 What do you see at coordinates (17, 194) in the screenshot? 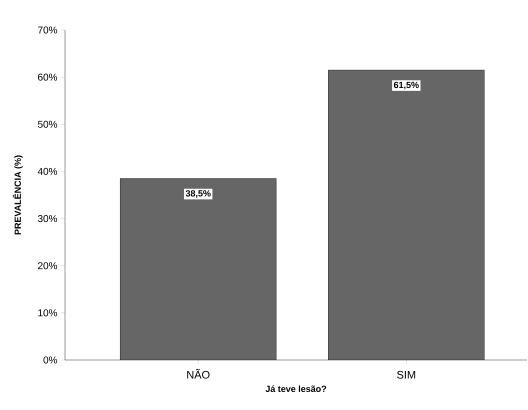
I see `y-axis-title: PREVALÊNCIA (%)` at bounding box center [17, 194].